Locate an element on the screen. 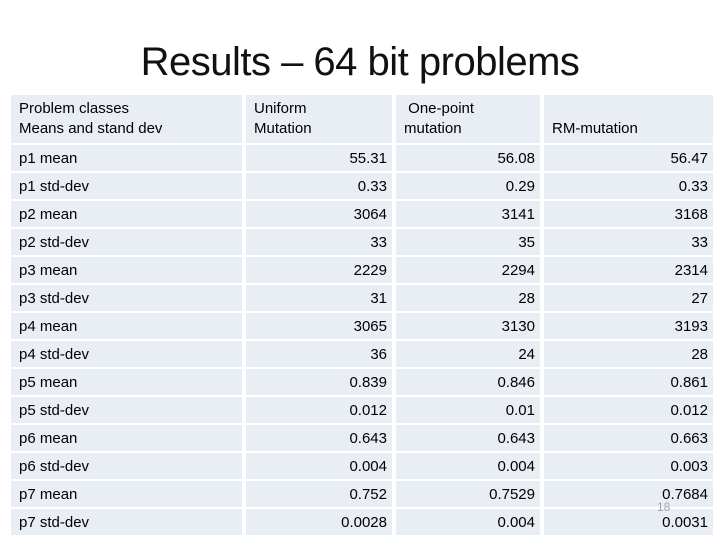 The image size is (720, 540). cell-value: 27 is located at coordinates (626, 299).